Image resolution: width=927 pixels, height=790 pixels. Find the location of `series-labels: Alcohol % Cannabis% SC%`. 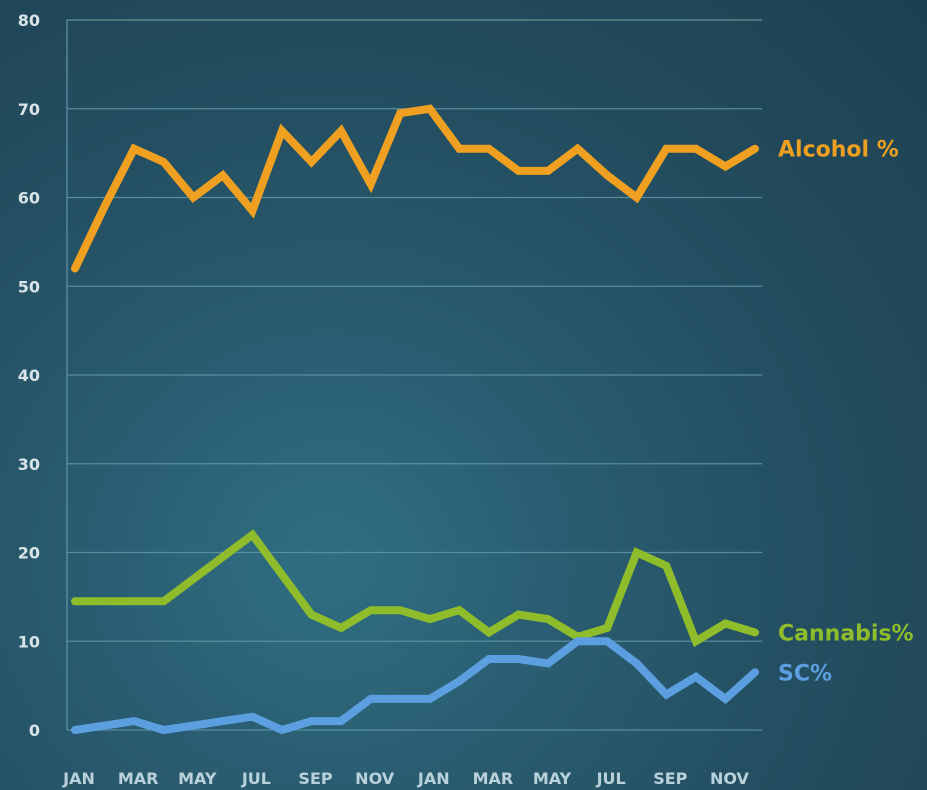

series-labels: Alcohol % Cannabis% SC% is located at coordinates (846, 412).